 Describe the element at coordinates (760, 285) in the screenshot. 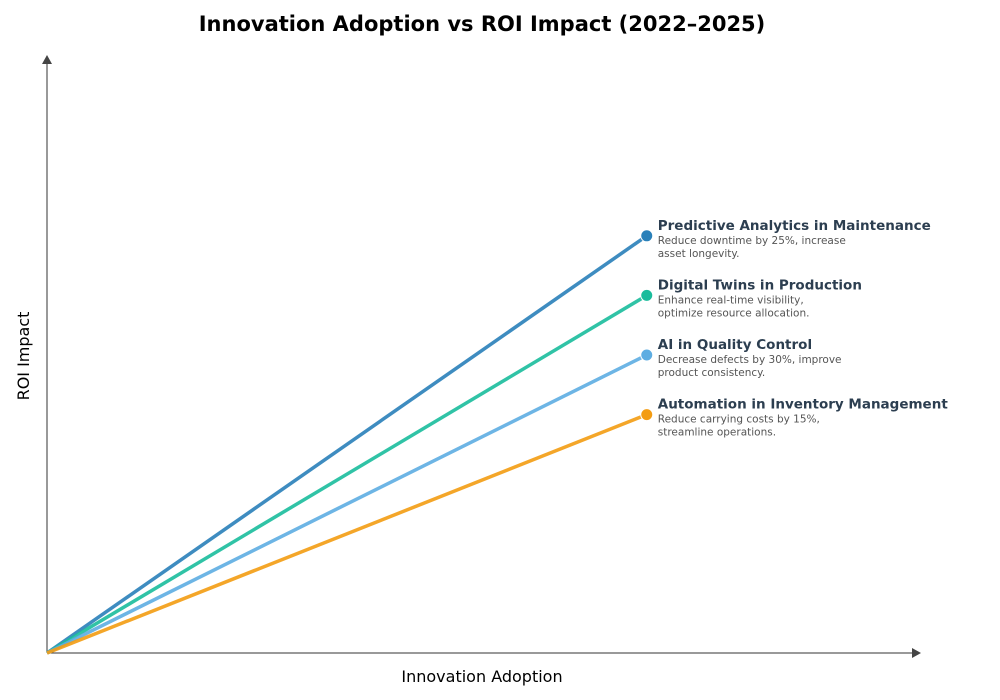

I see `series-label: Digital Twins in Production` at that location.